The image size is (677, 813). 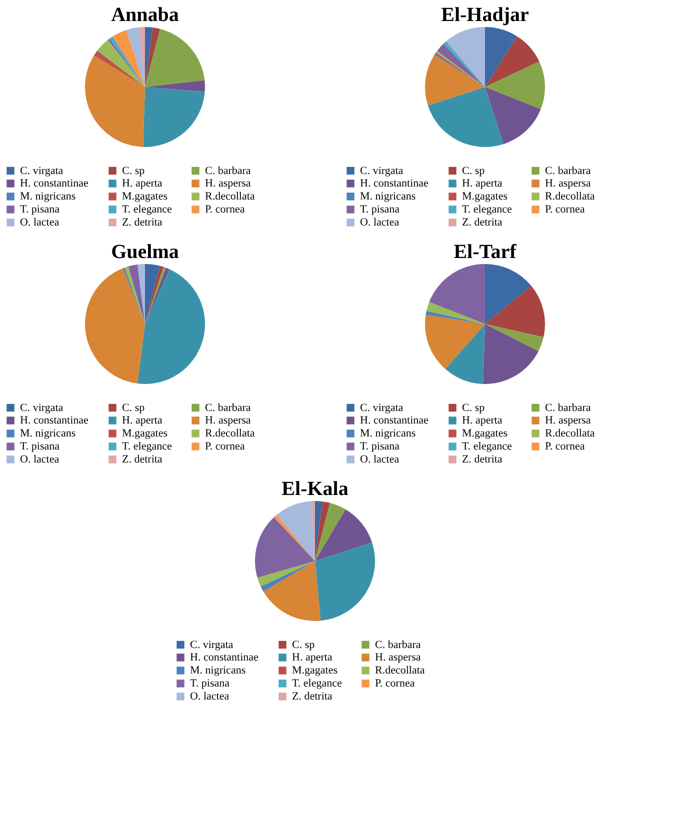 I want to click on chart-title: El-Kala, so click(x=315, y=489).